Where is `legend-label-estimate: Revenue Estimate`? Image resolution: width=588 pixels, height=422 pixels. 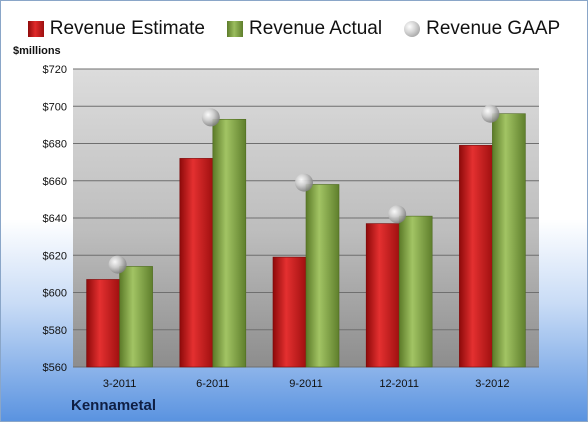 legend-label-estimate: Revenue Estimate is located at coordinates (127, 28).